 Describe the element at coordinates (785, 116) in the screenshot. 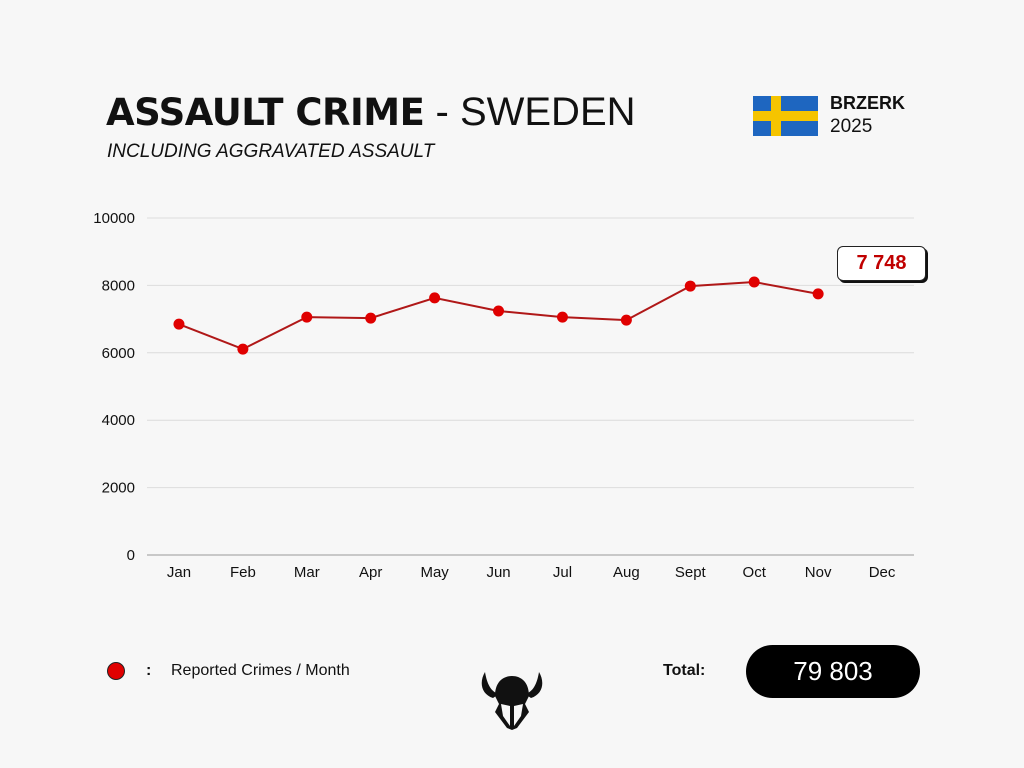

I see `sweden-flag-icon` at that location.